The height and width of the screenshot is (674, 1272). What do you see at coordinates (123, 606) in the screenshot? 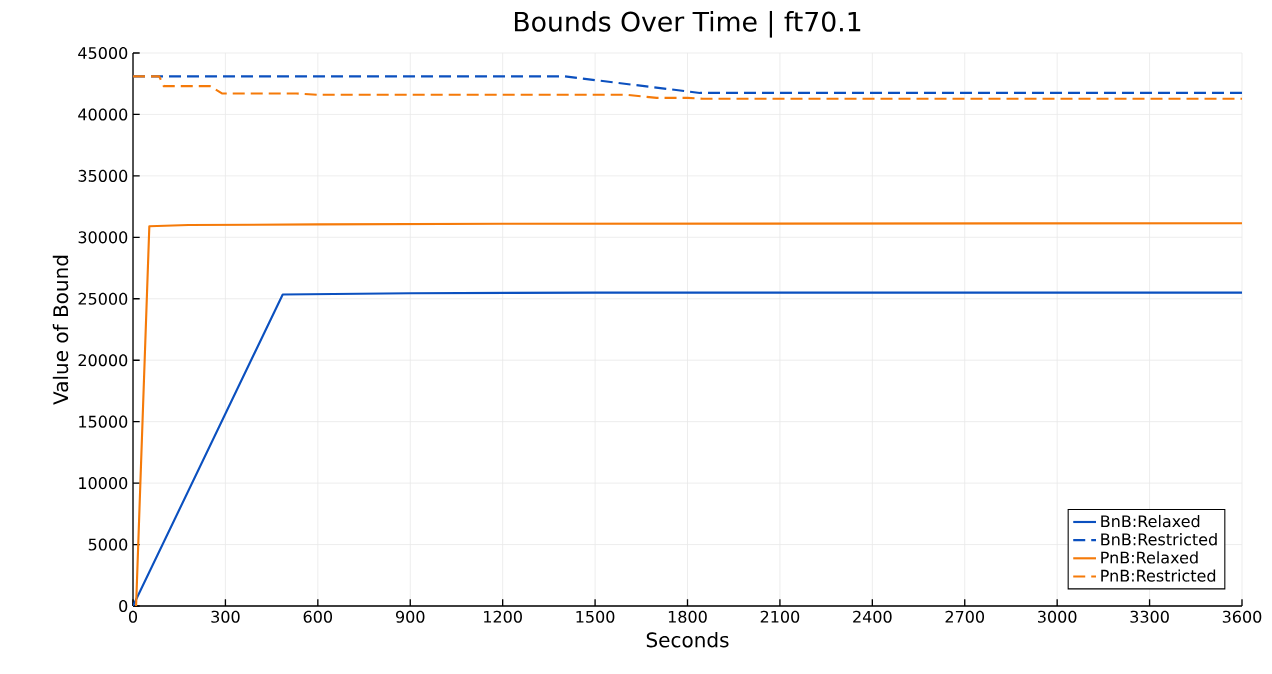
I see `y-tick-label: 0` at bounding box center [123, 606].